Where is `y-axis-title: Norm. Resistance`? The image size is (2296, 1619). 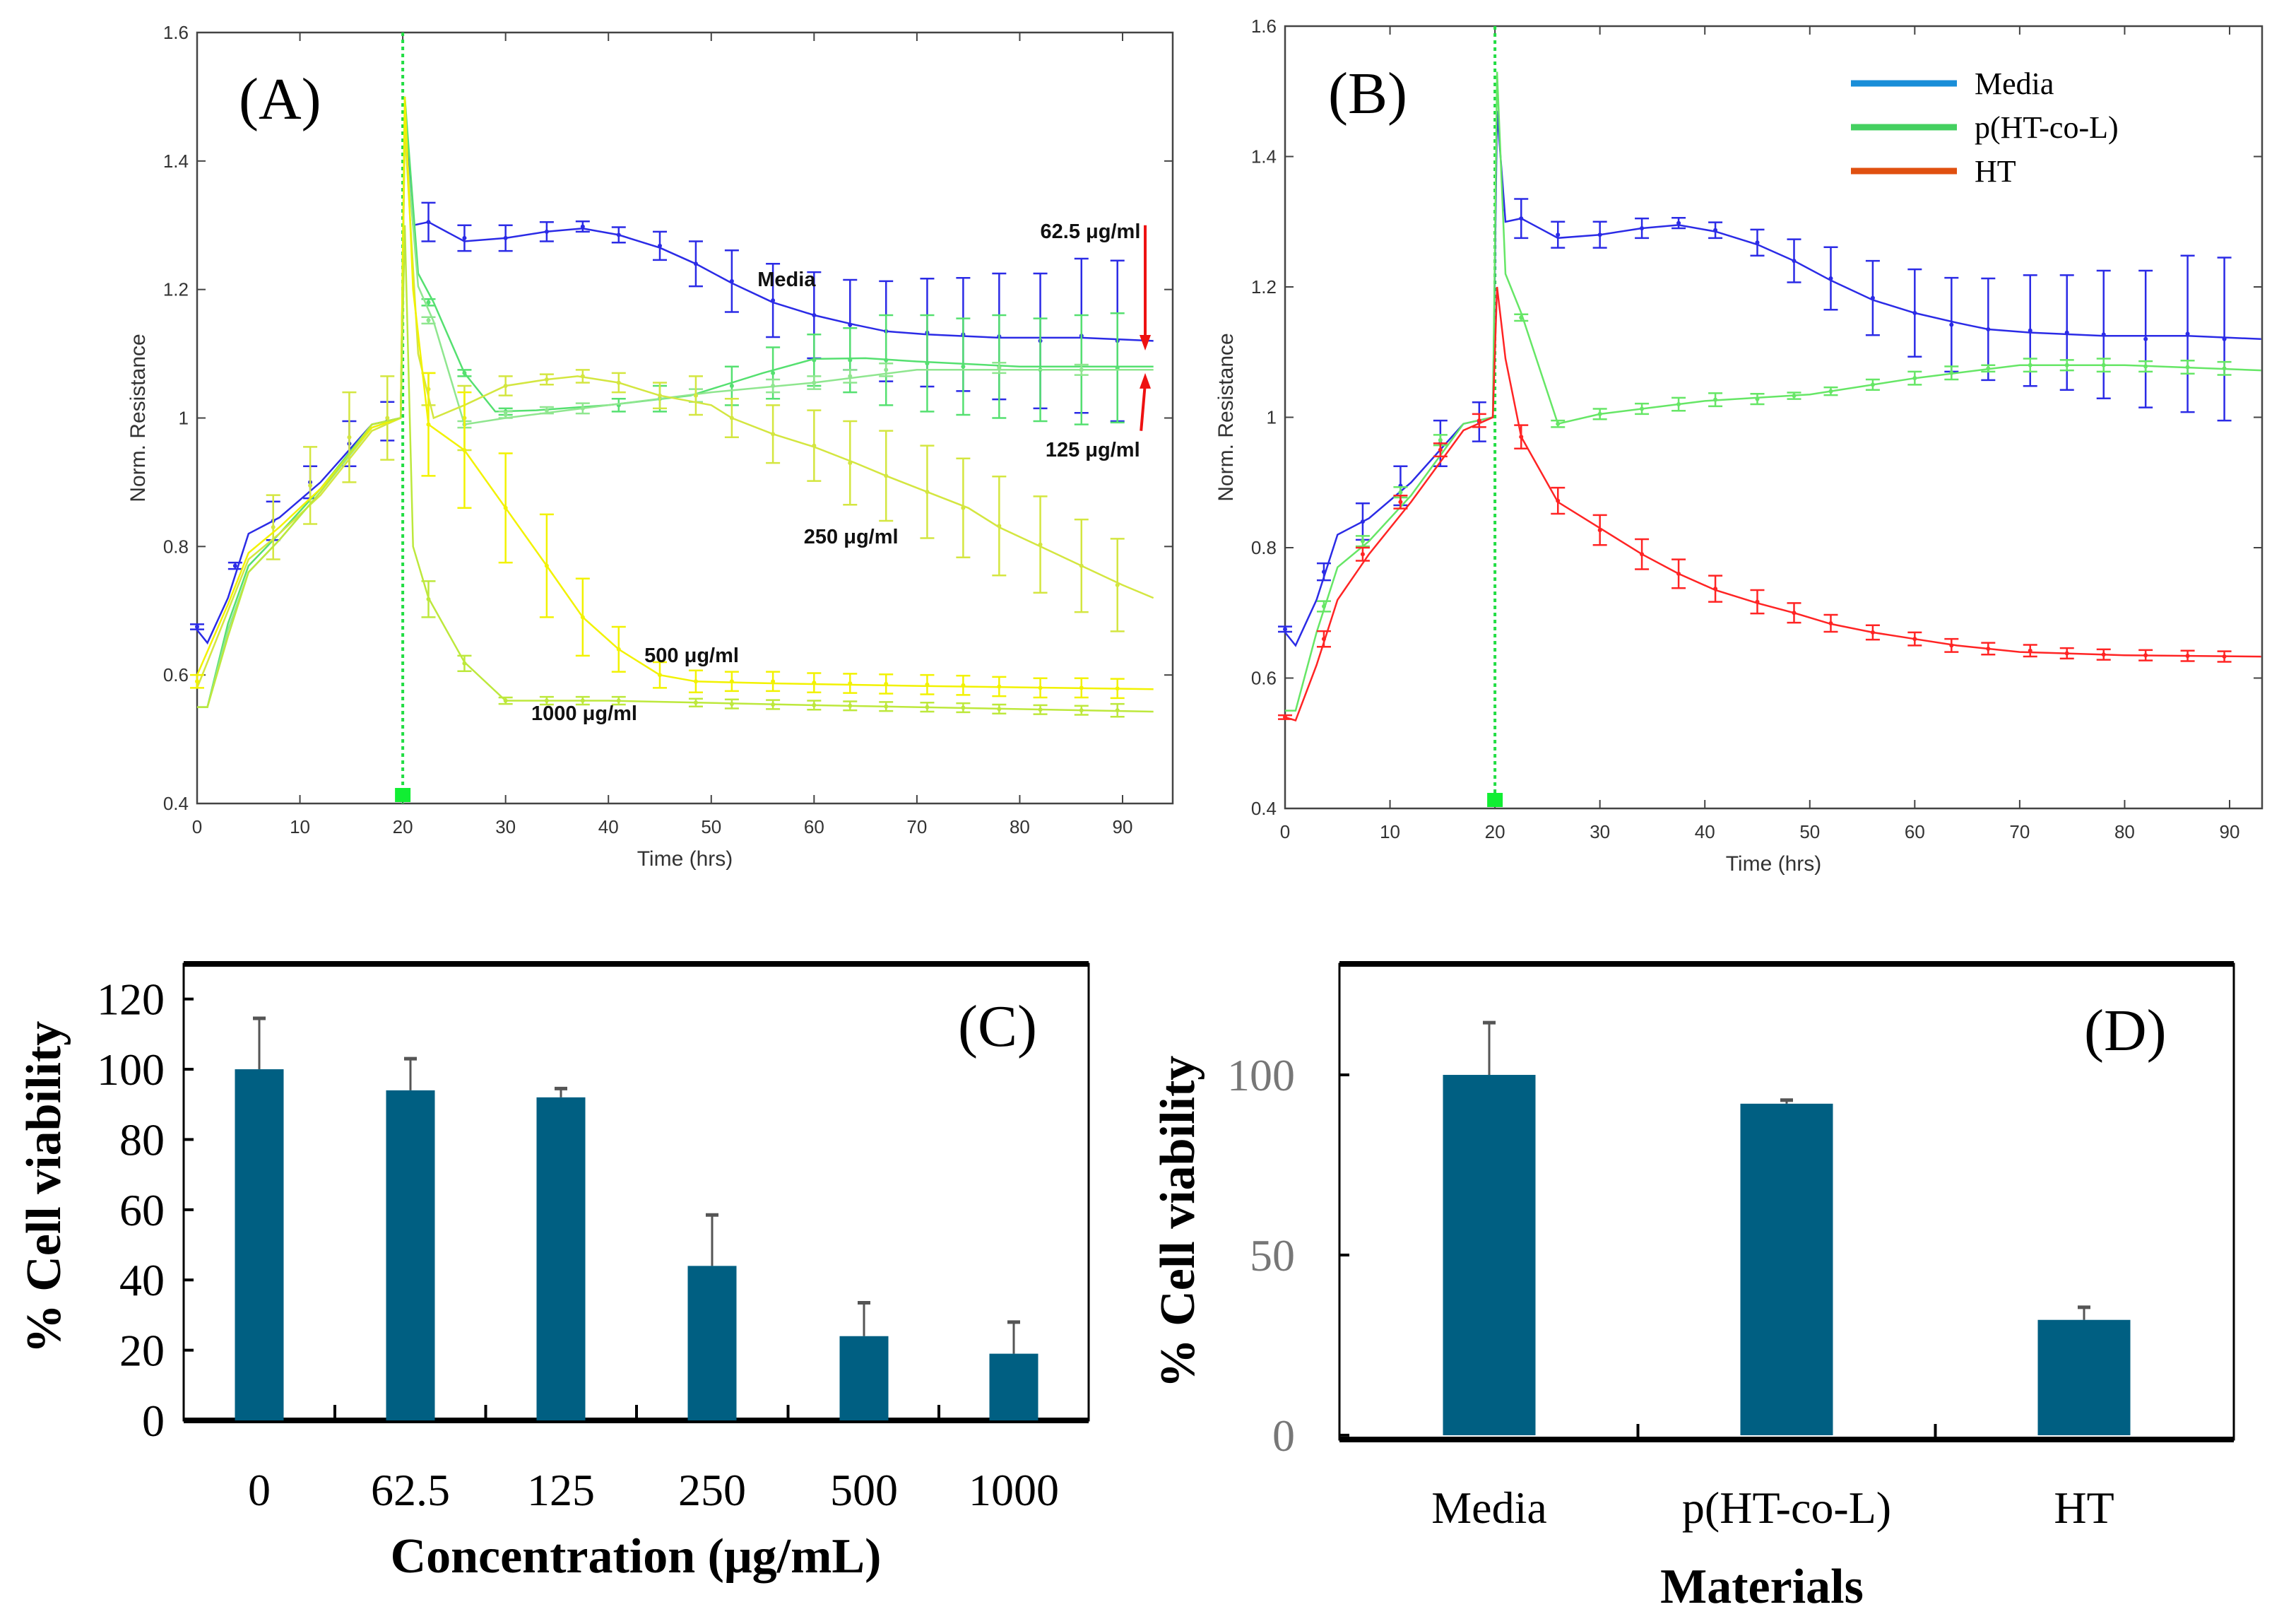 y-axis-title: Norm. Resistance is located at coordinates (1226, 417).